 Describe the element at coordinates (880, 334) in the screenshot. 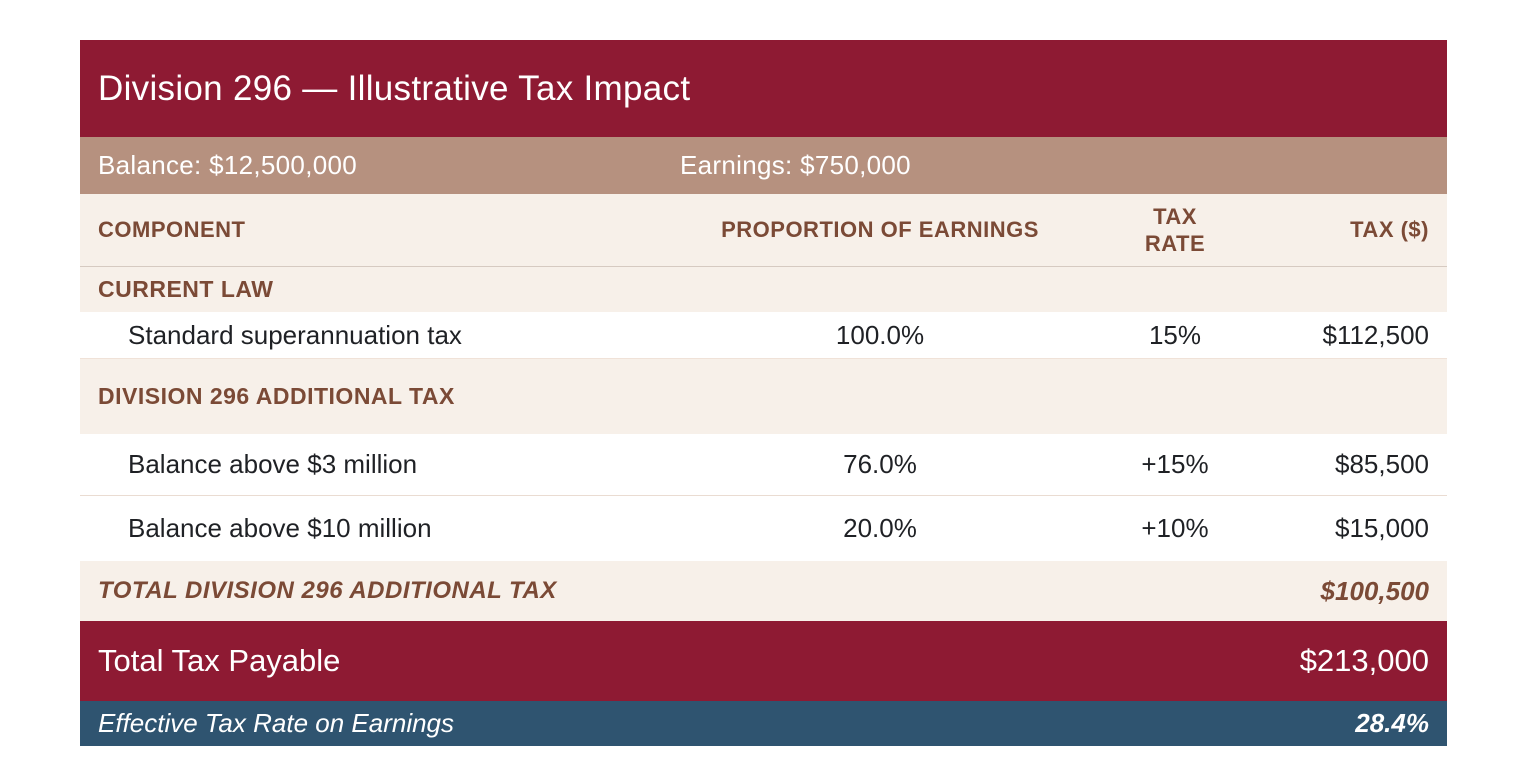

I see `cell-proportion: 100.0%` at that location.